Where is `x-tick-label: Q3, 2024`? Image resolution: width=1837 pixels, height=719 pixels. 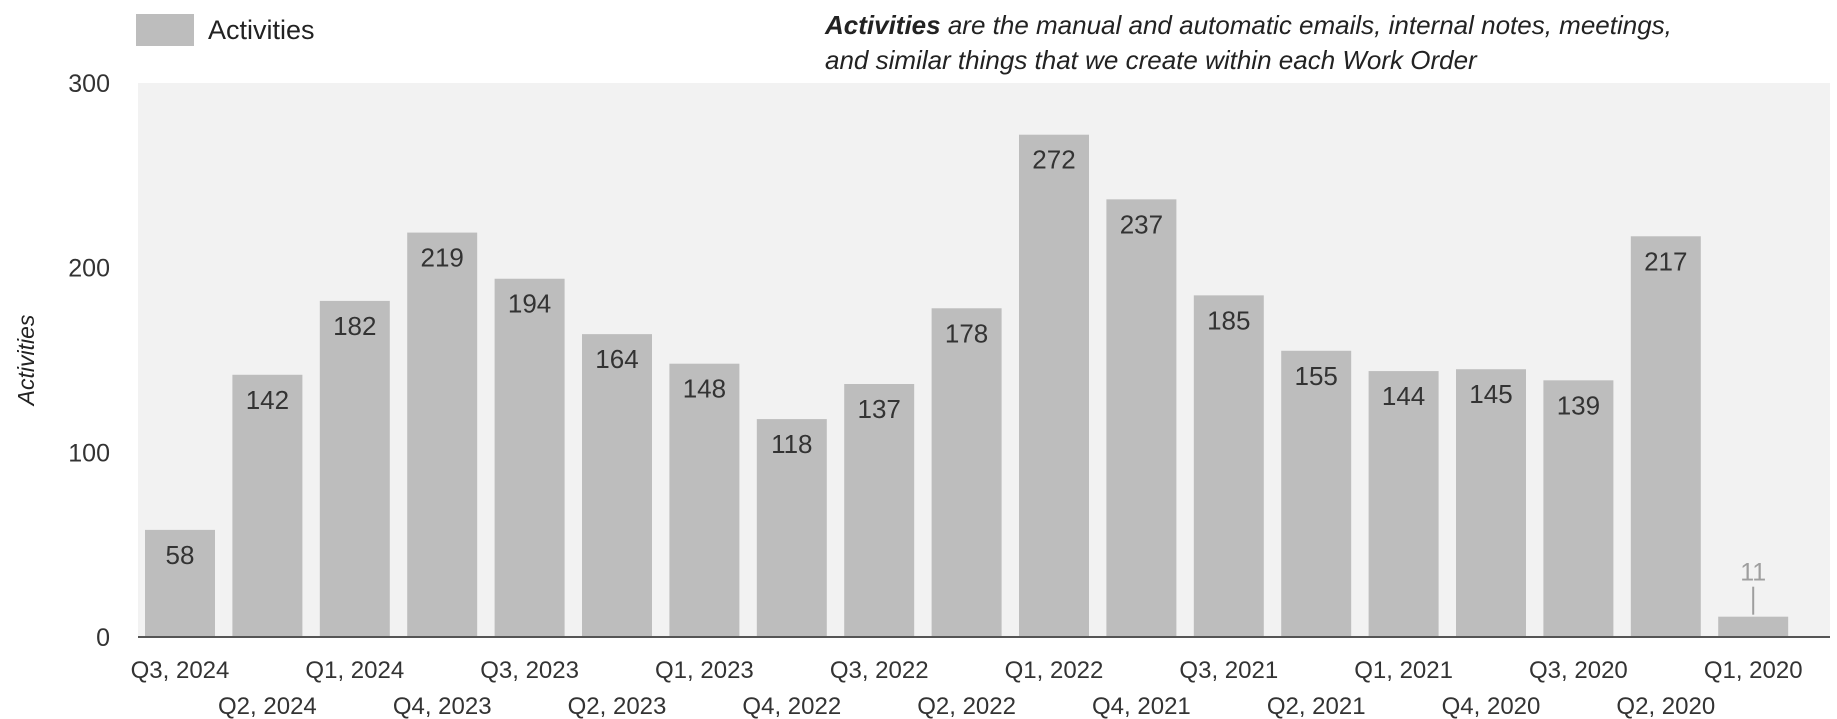
x-tick-label: Q3, 2024 is located at coordinates (180, 670).